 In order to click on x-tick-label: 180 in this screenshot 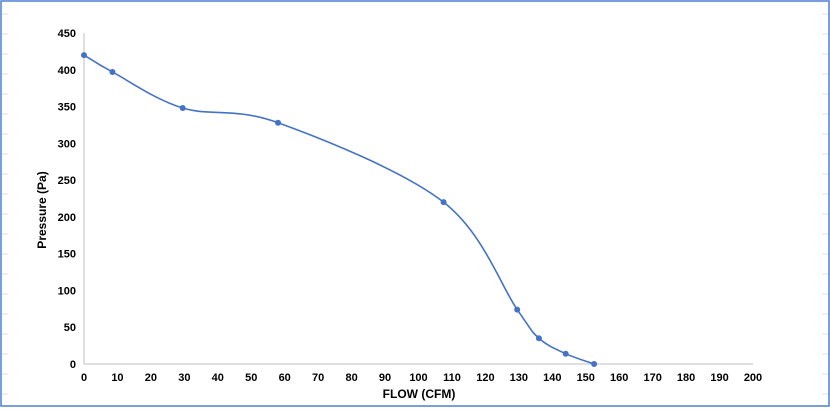, I will do `click(686, 378)`.